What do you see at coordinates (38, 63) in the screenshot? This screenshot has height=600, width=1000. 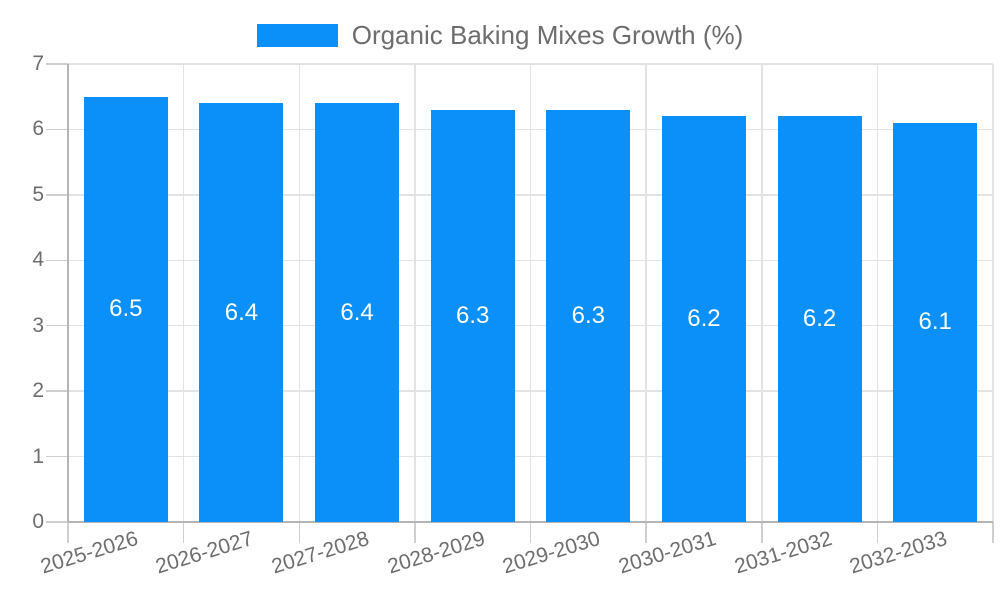 I see `y-axis-label: 7` at bounding box center [38, 63].